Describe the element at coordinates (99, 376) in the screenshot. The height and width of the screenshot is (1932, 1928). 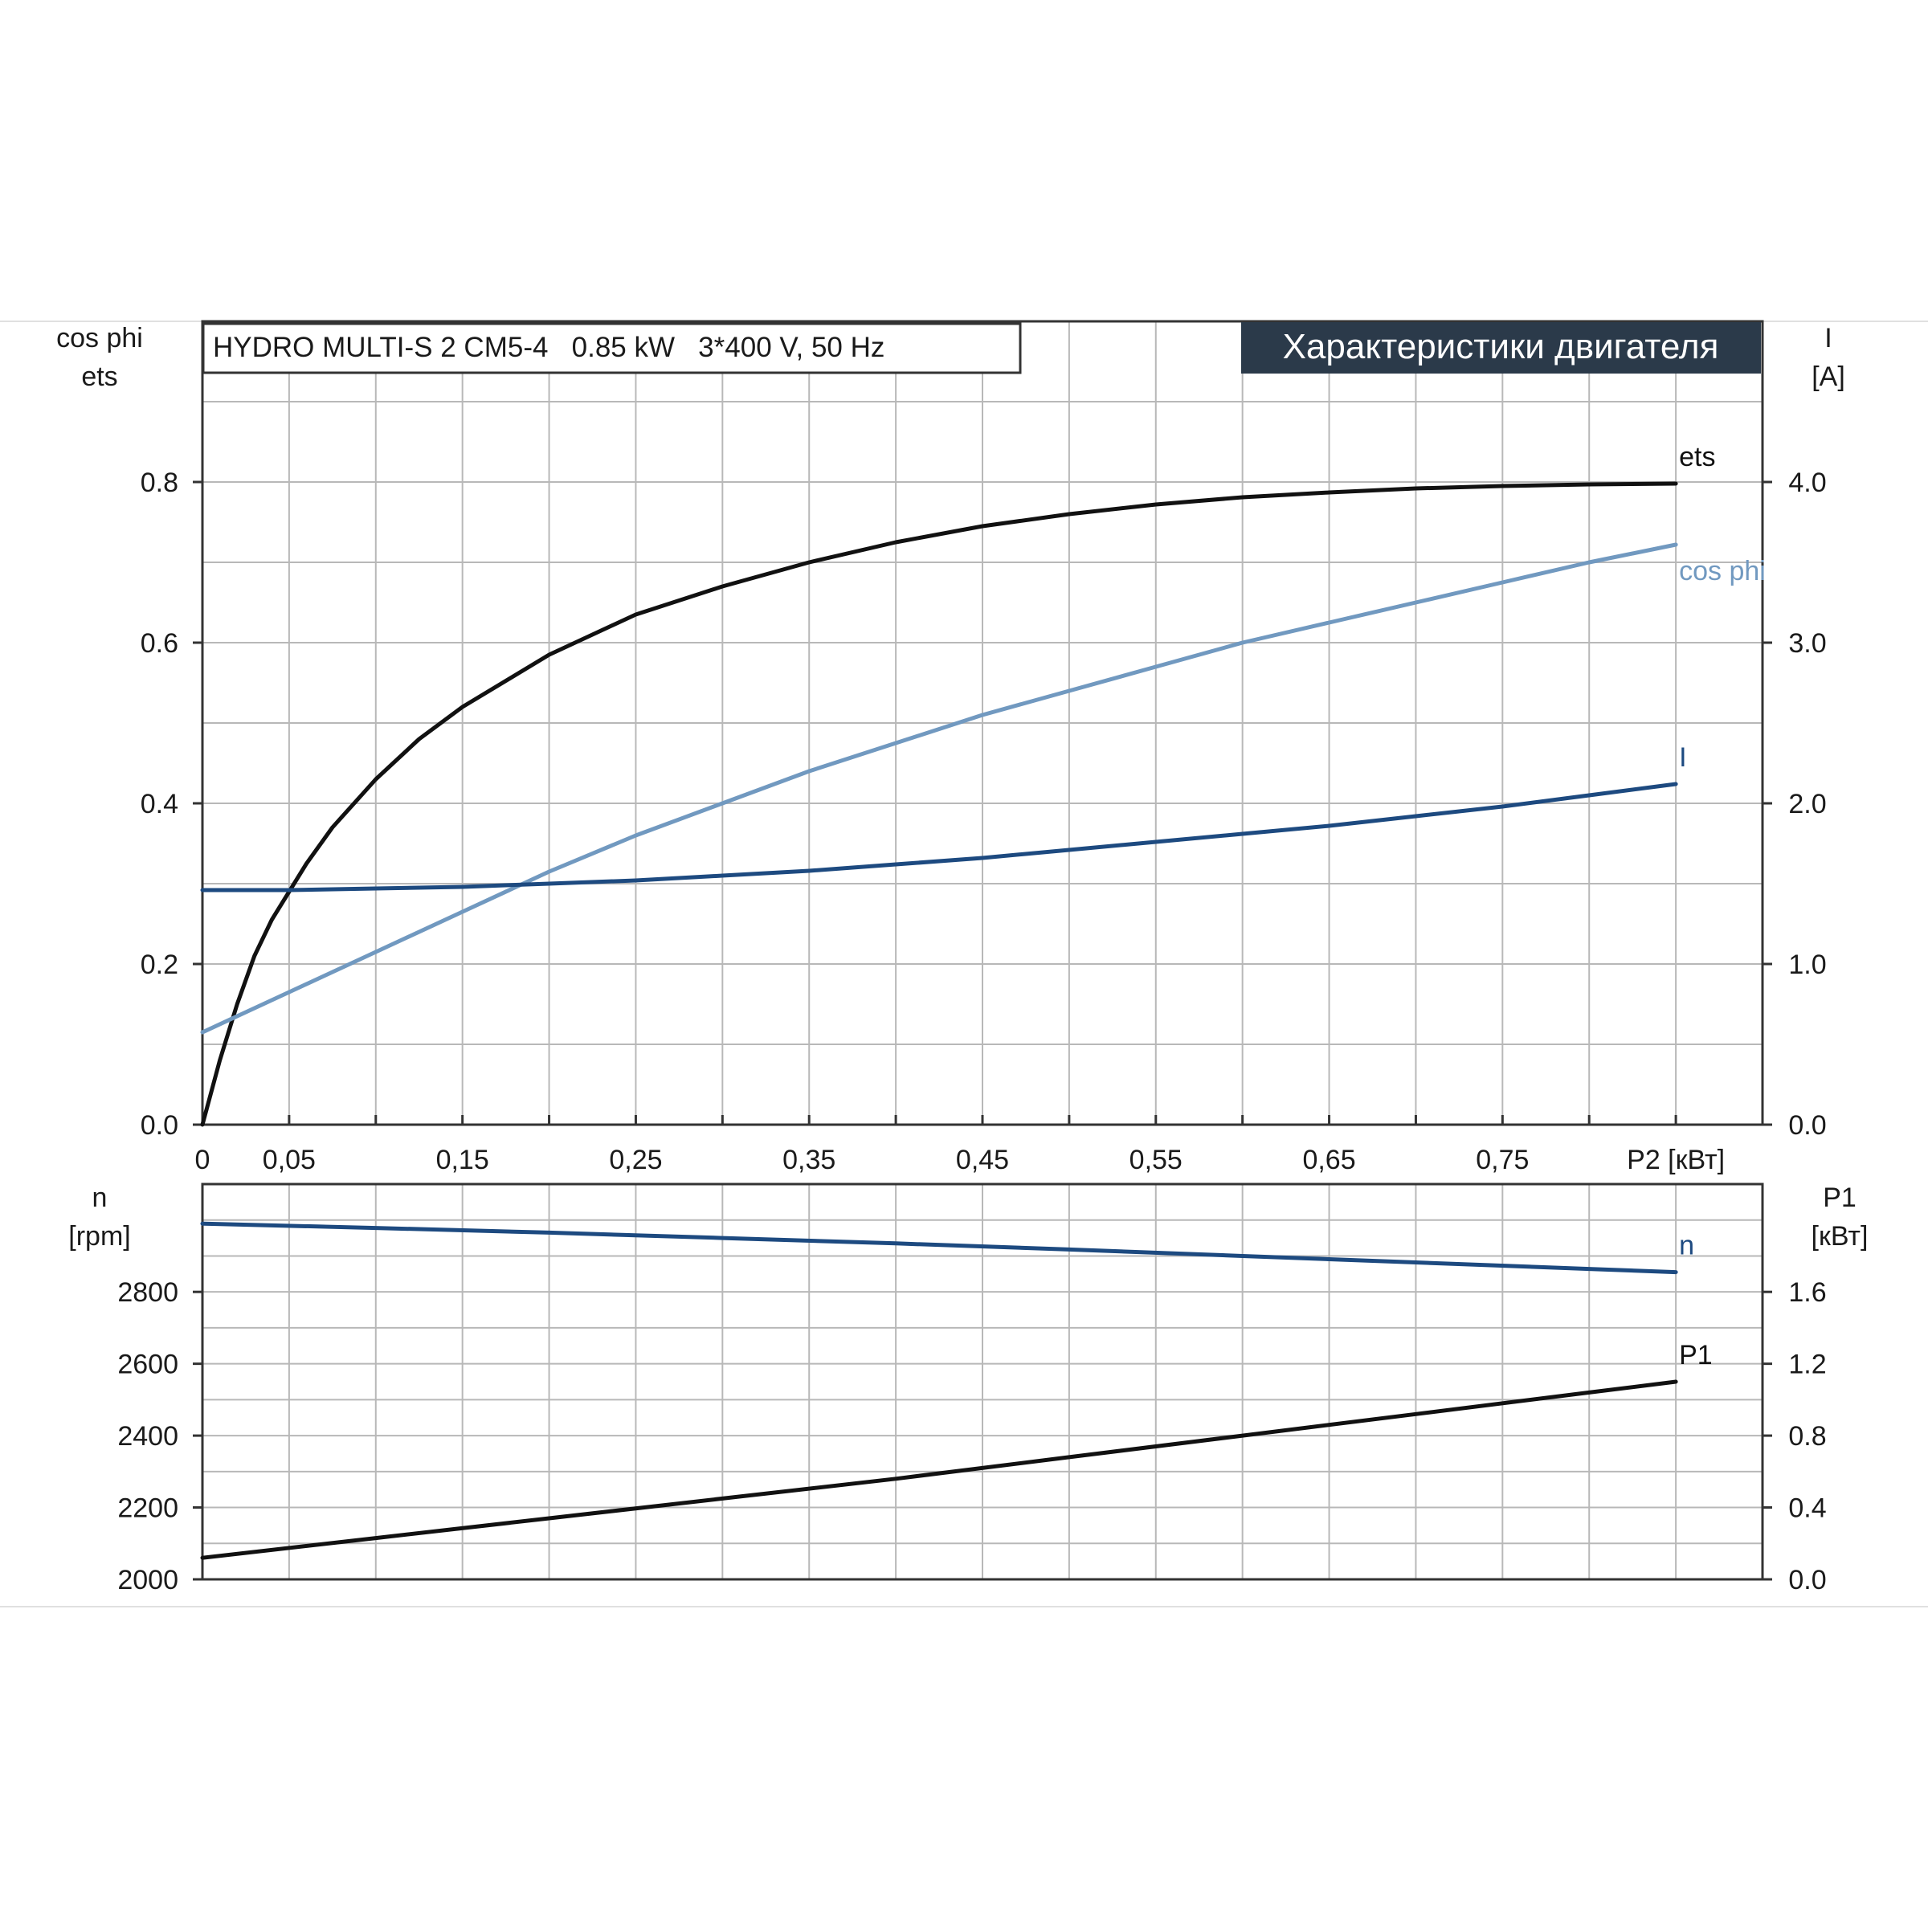
I see `left-axis-title: ets` at that location.